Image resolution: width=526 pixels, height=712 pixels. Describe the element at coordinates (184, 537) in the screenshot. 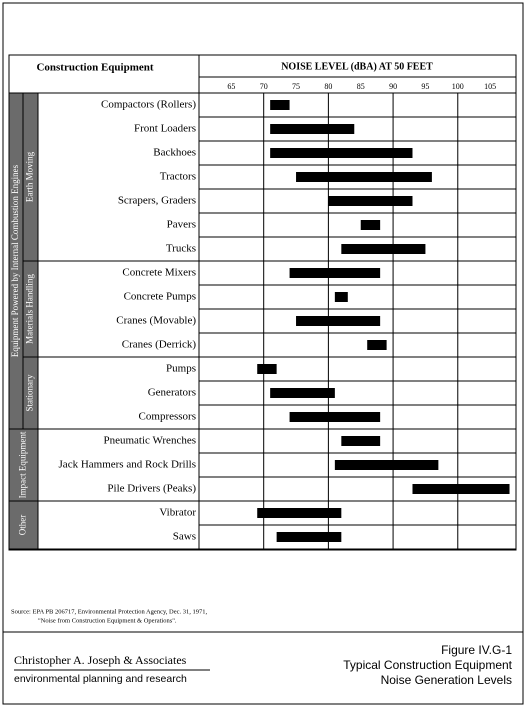

I see `category-label: Saws` at that location.